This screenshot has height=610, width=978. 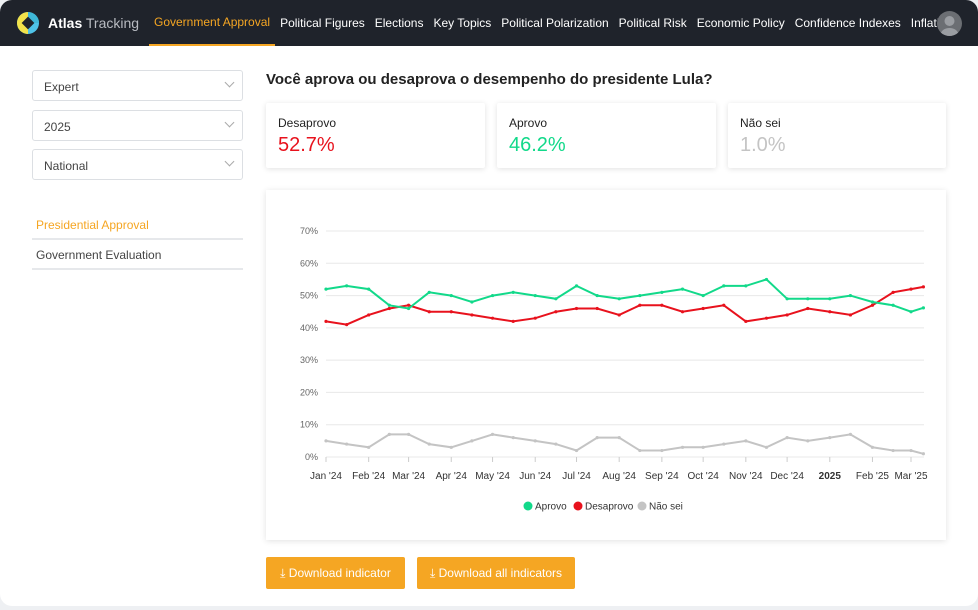 What do you see at coordinates (666, 507) in the screenshot?
I see `legend-label: Não sei` at bounding box center [666, 507].